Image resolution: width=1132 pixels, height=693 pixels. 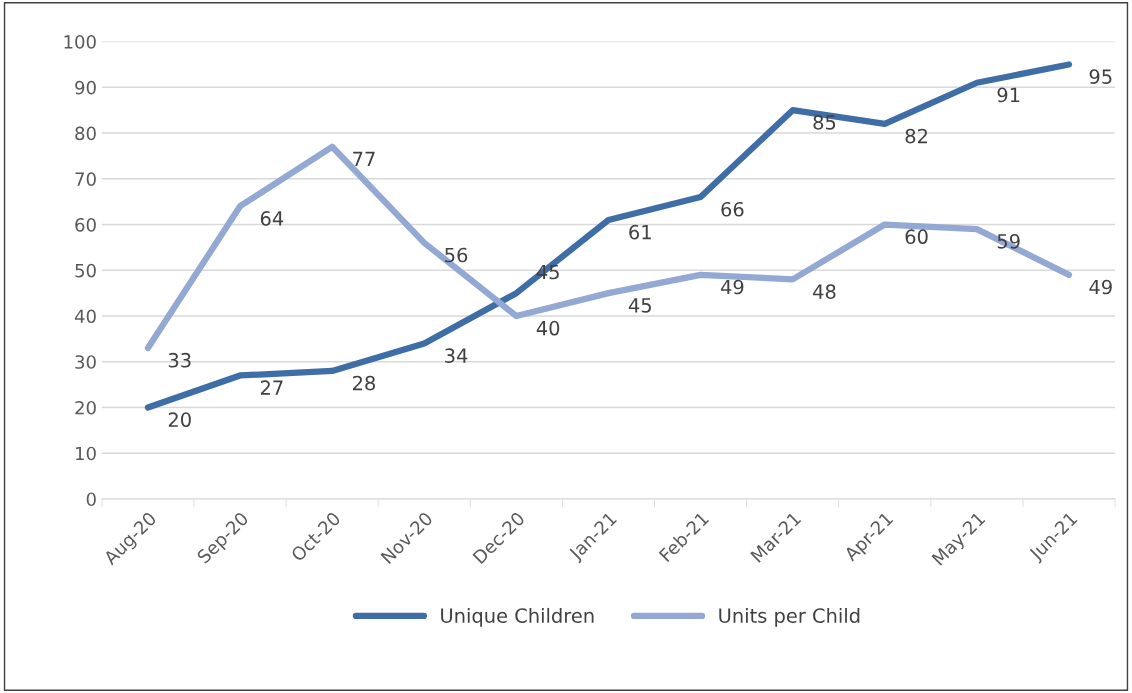 I want to click on y-tick-label: 70, so click(x=85, y=179).